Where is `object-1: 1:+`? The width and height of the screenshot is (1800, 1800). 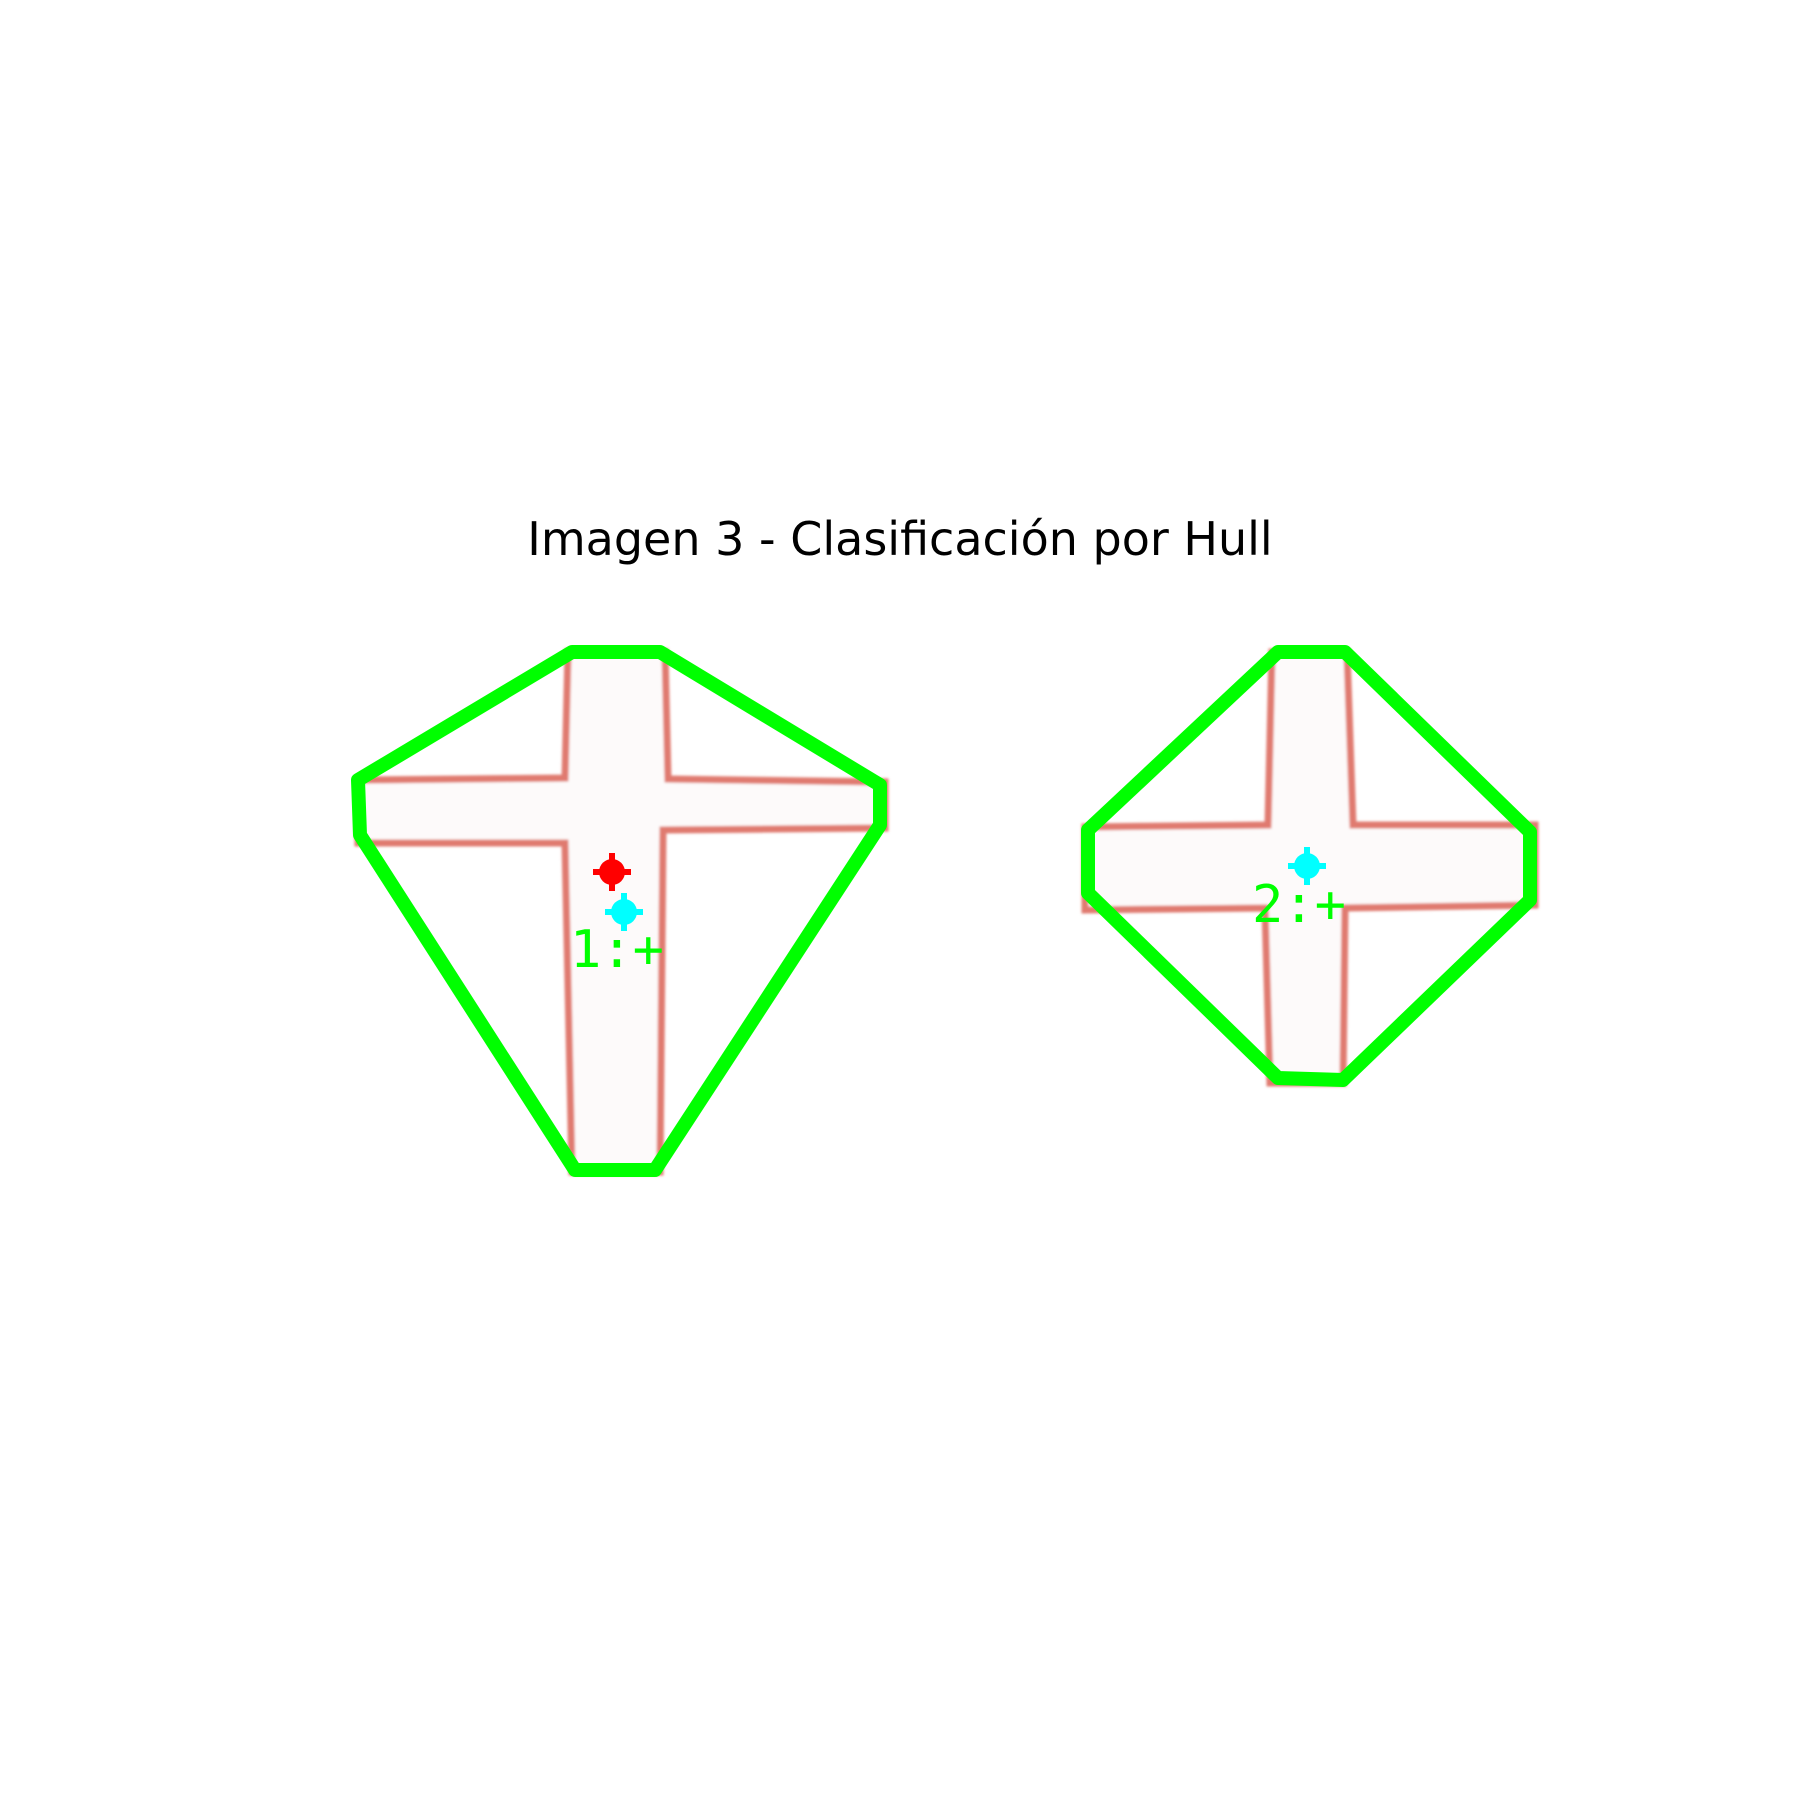 object-1: 1:+ is located at coordinates (620, 911).